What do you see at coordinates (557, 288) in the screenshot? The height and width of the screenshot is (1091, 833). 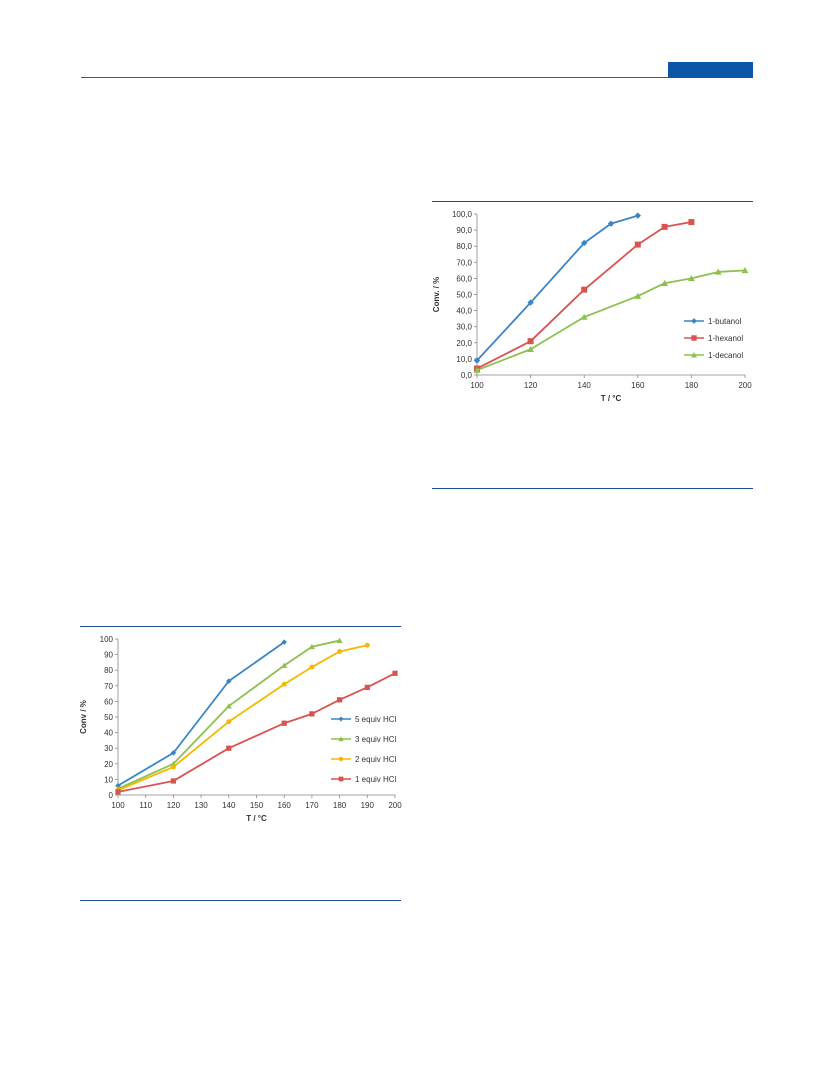 I see `series-line-1-butanol` at bounding box center [557, 288].